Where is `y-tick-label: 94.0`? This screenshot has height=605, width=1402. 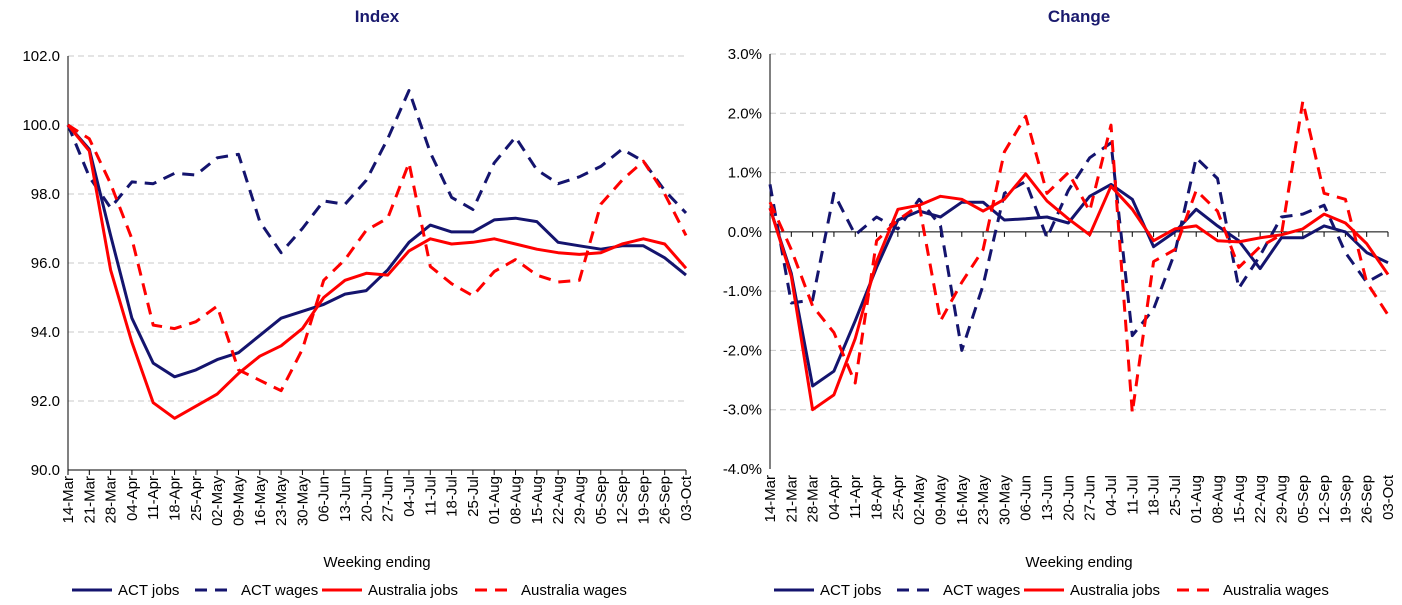
y-tick-label: 94.0 is located at coordinates (45, 332).